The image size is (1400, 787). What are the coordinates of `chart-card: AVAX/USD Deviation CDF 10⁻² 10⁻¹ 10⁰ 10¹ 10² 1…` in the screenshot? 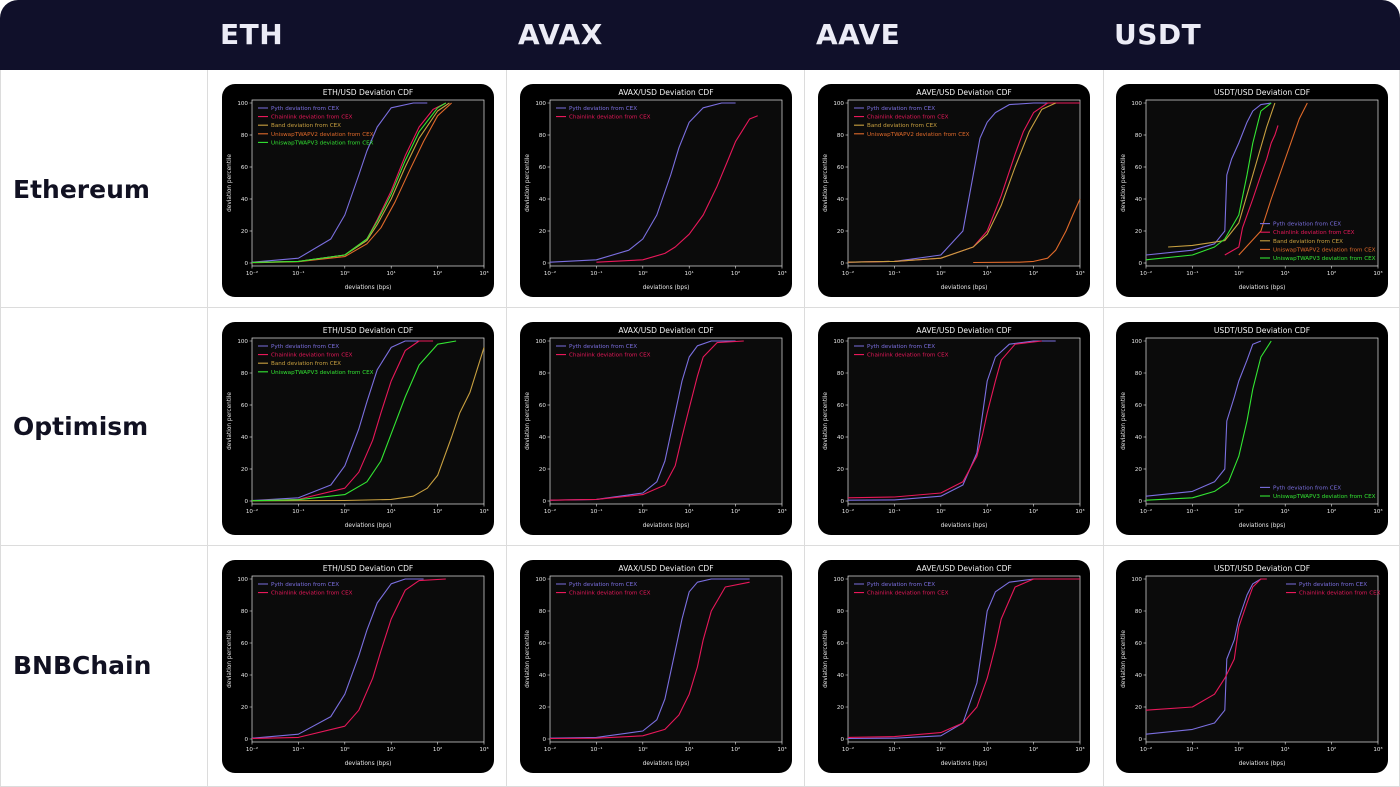 It's located at (656, 190).